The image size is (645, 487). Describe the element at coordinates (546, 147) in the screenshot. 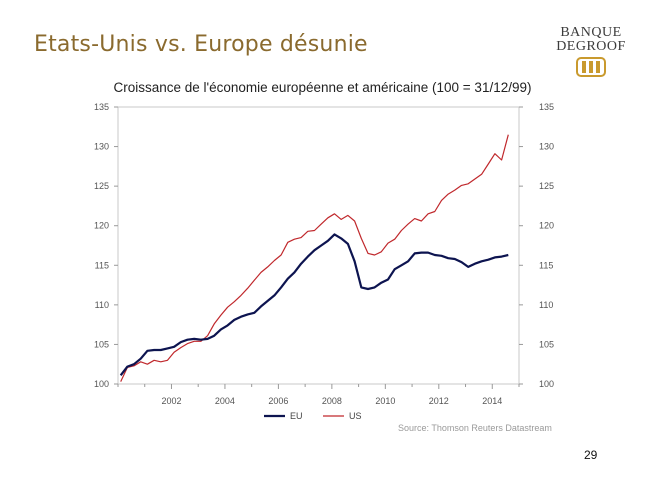

I see `y-tick-label-right: 130` at that location.